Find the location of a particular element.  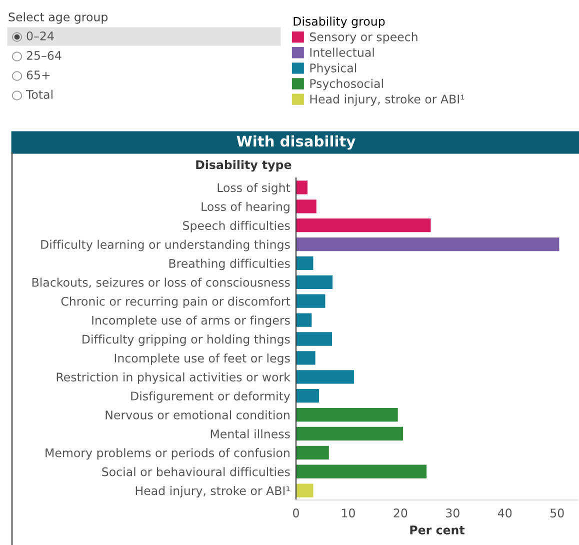

y-tick-label: Incomplete use of arms or fingers is located at coordinates (191, 321).